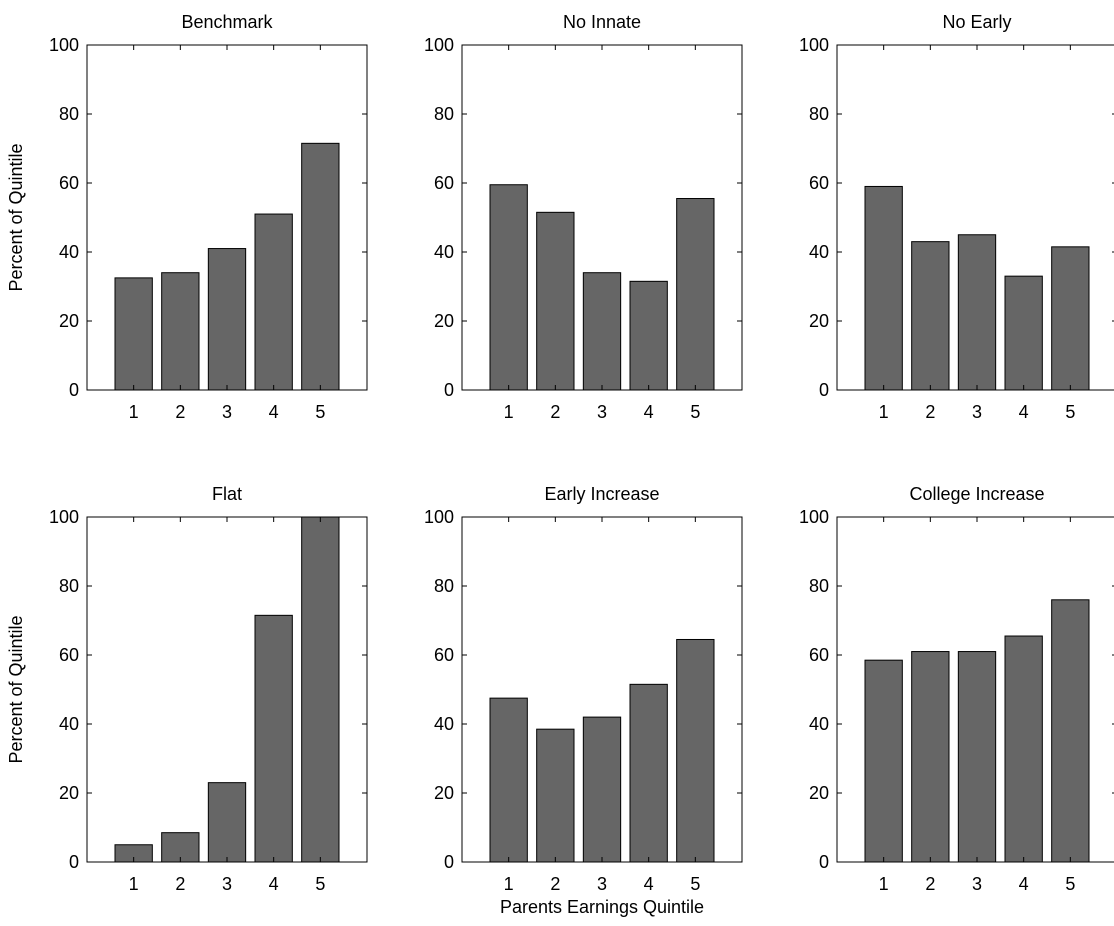 The height and width of the screenshot is (926, 1114). I want to click on panel-title: Flat, so click(227, 494).